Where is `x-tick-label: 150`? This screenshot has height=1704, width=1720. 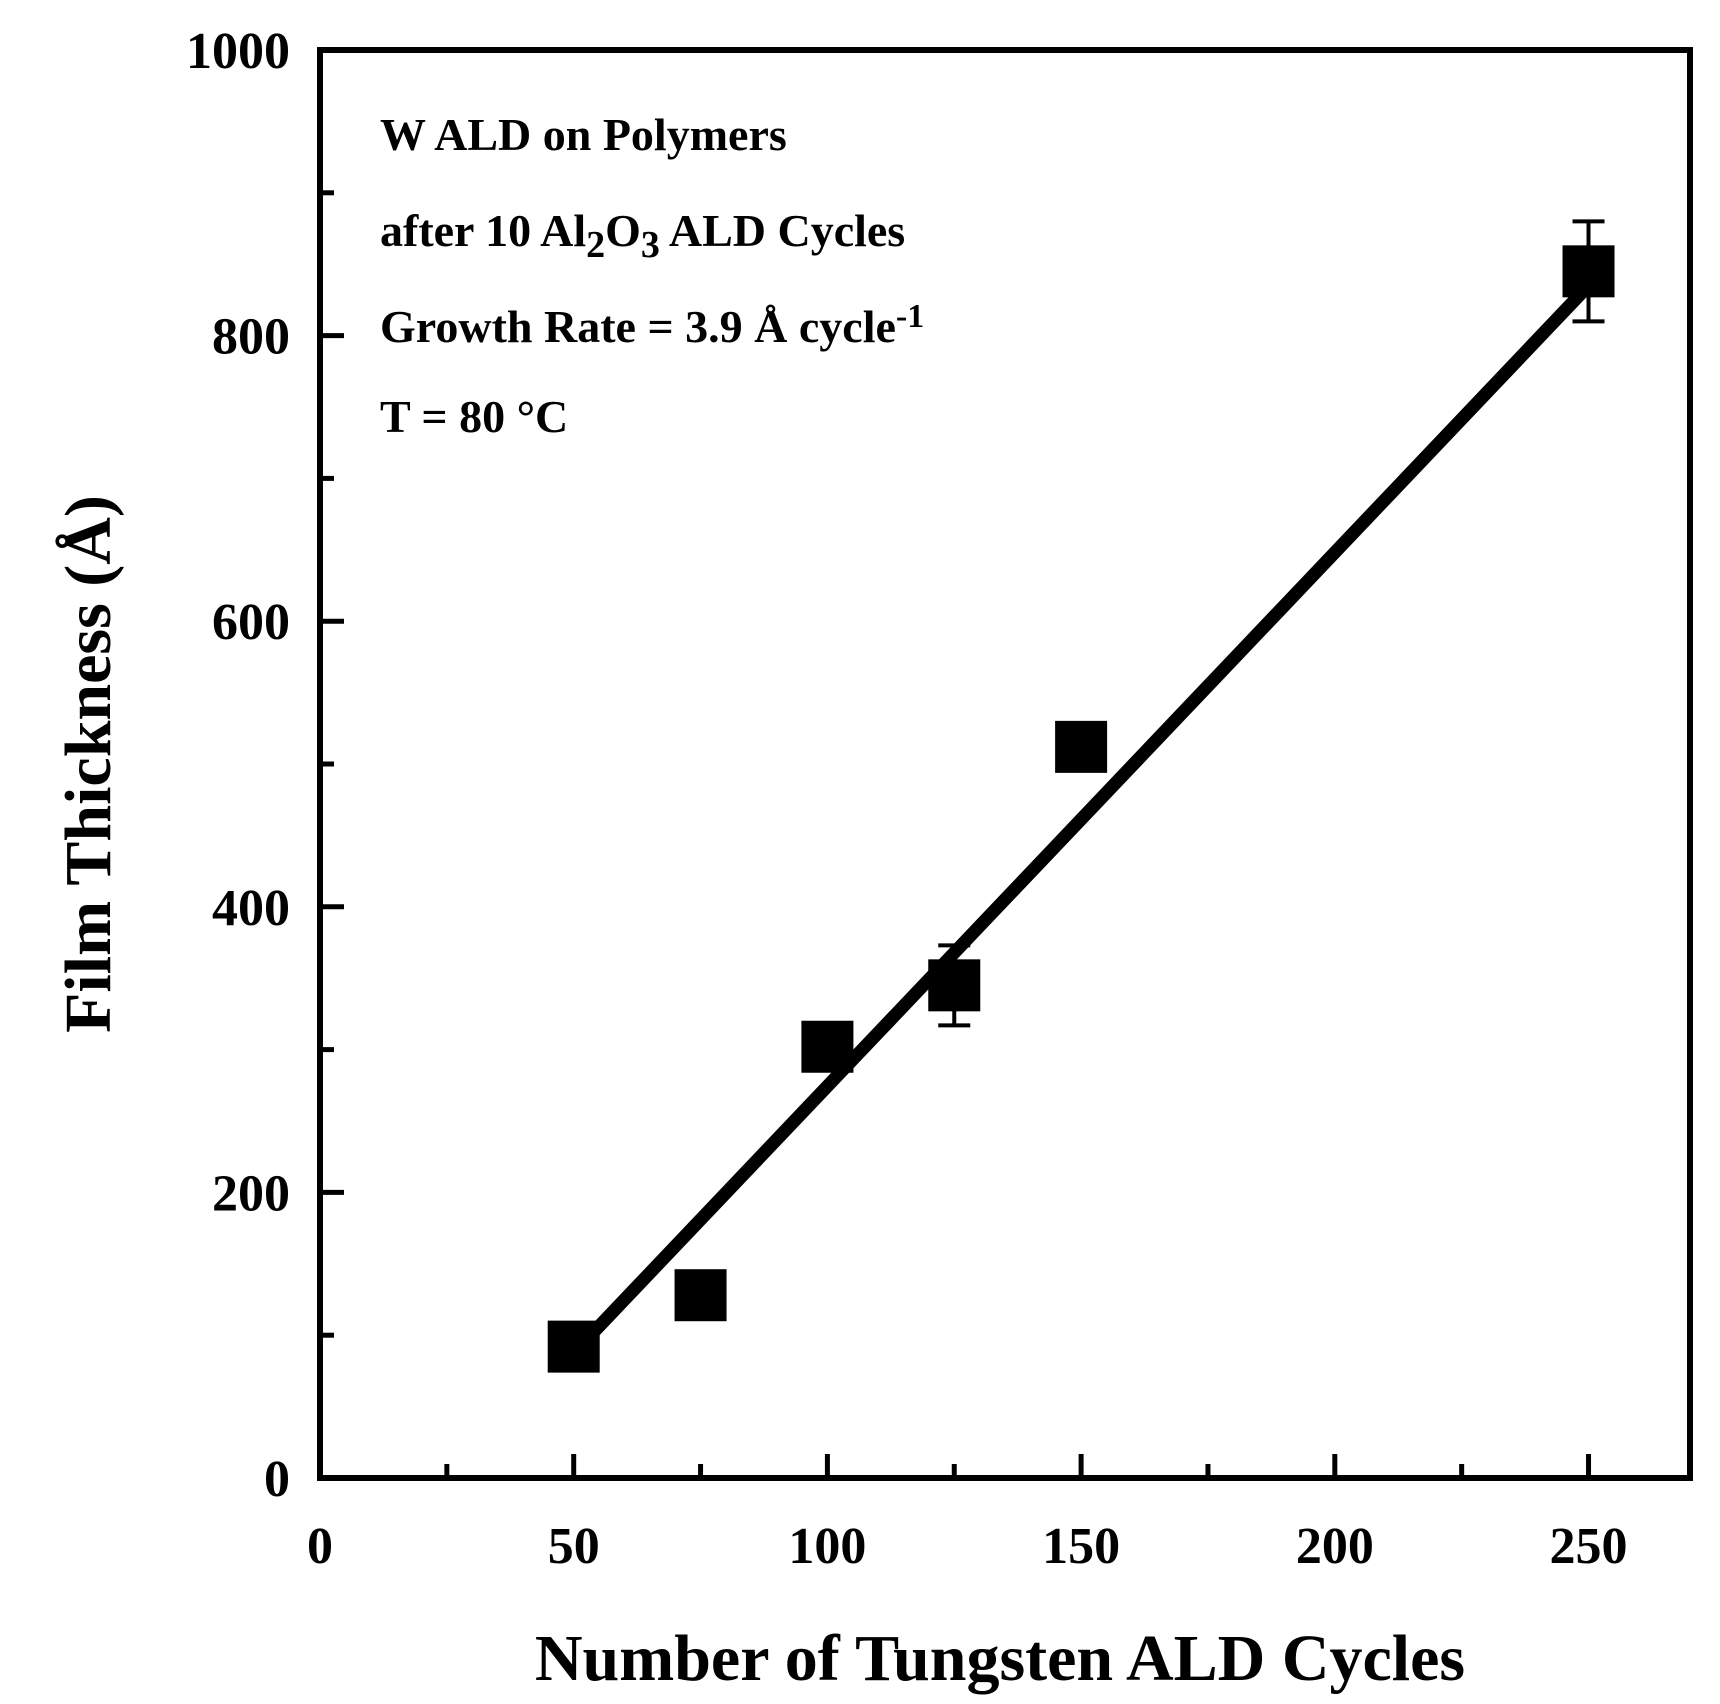 x-tick-label: 150 is located at coordinates (1081, 1546).